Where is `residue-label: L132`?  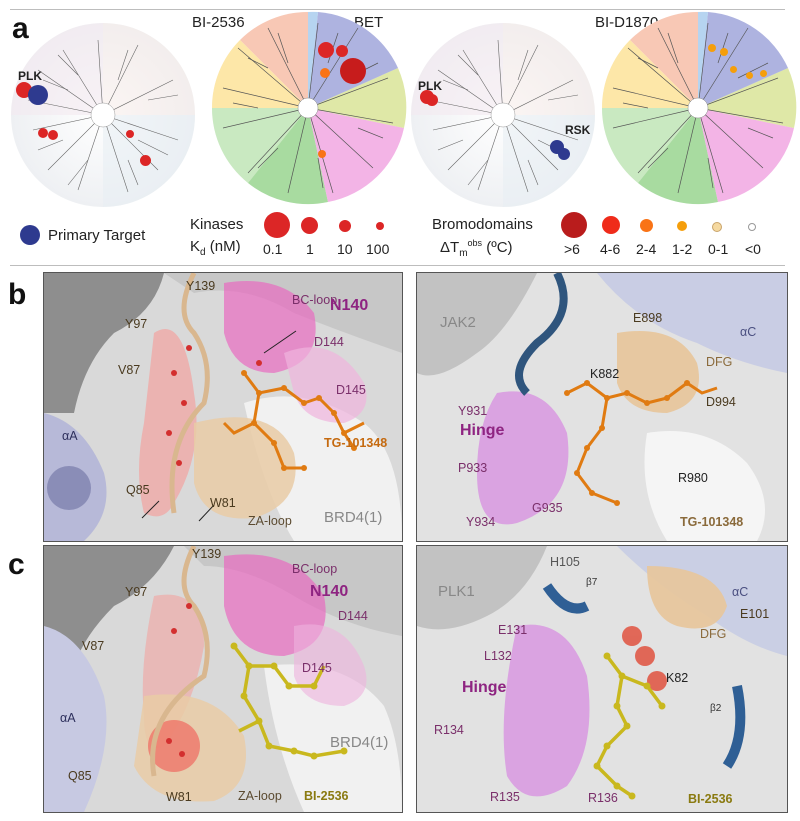
residue-label: L132 is located at coordinates (498, 656).